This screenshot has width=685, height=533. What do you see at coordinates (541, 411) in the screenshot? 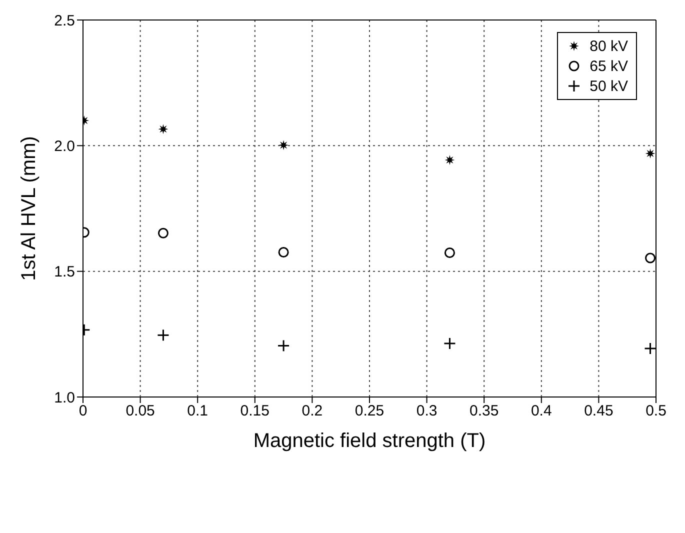
I see `x-tick-label: 0.4` at bounding box center [541, 411].